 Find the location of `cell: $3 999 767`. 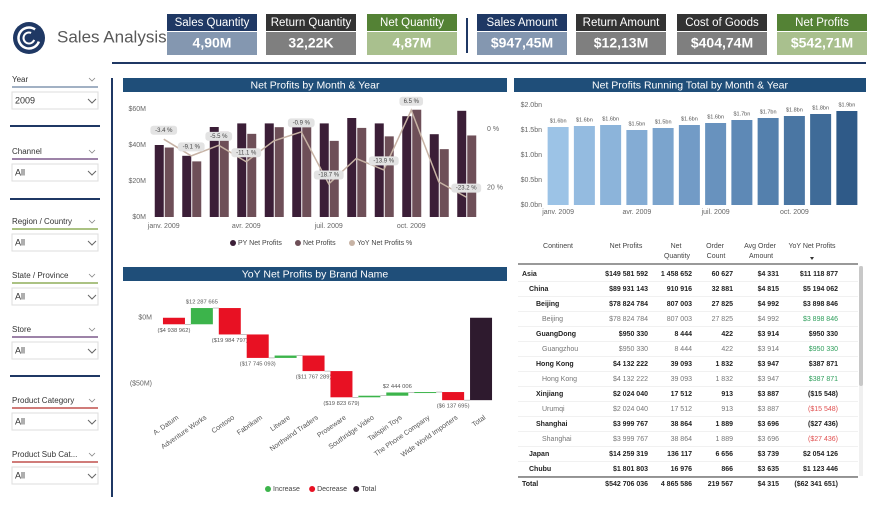

cell: $3 999 767 is located at coordinates (630, 439).